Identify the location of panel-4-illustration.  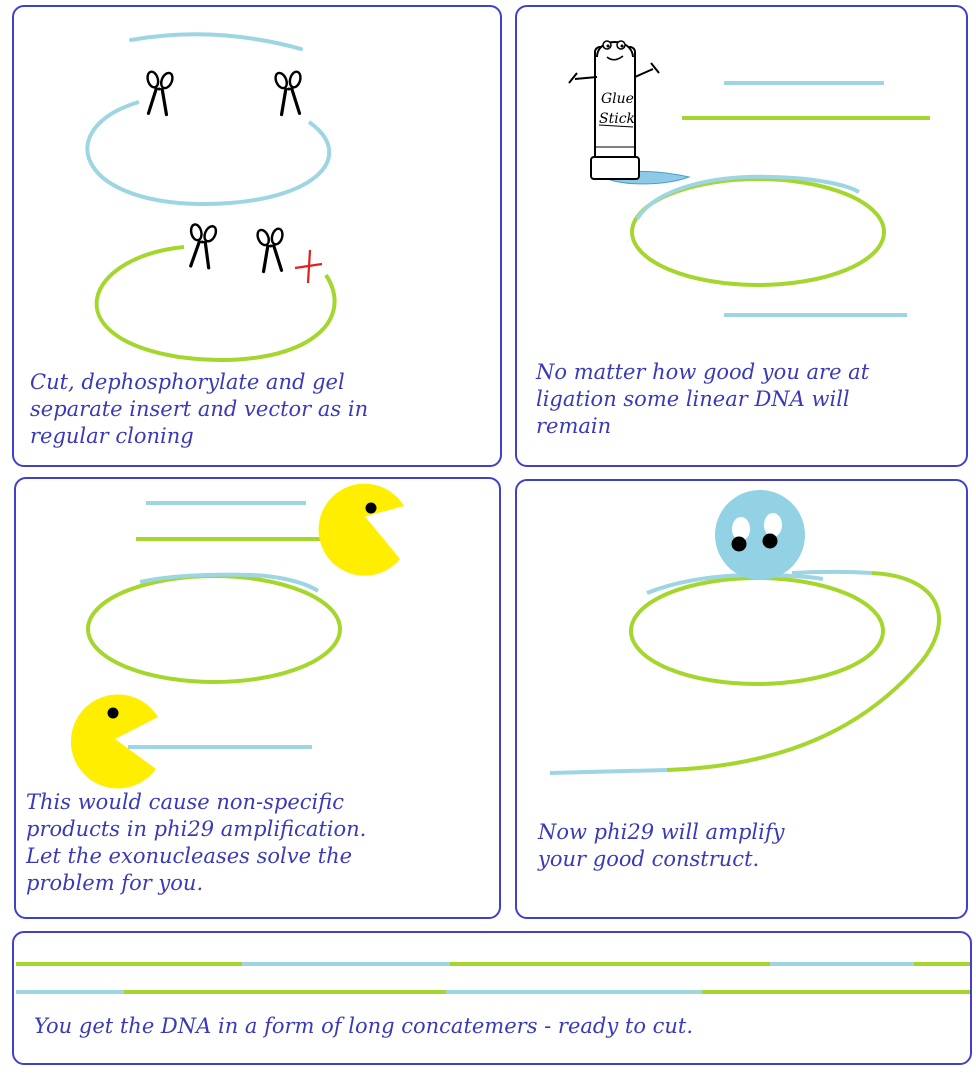
(745, 632).